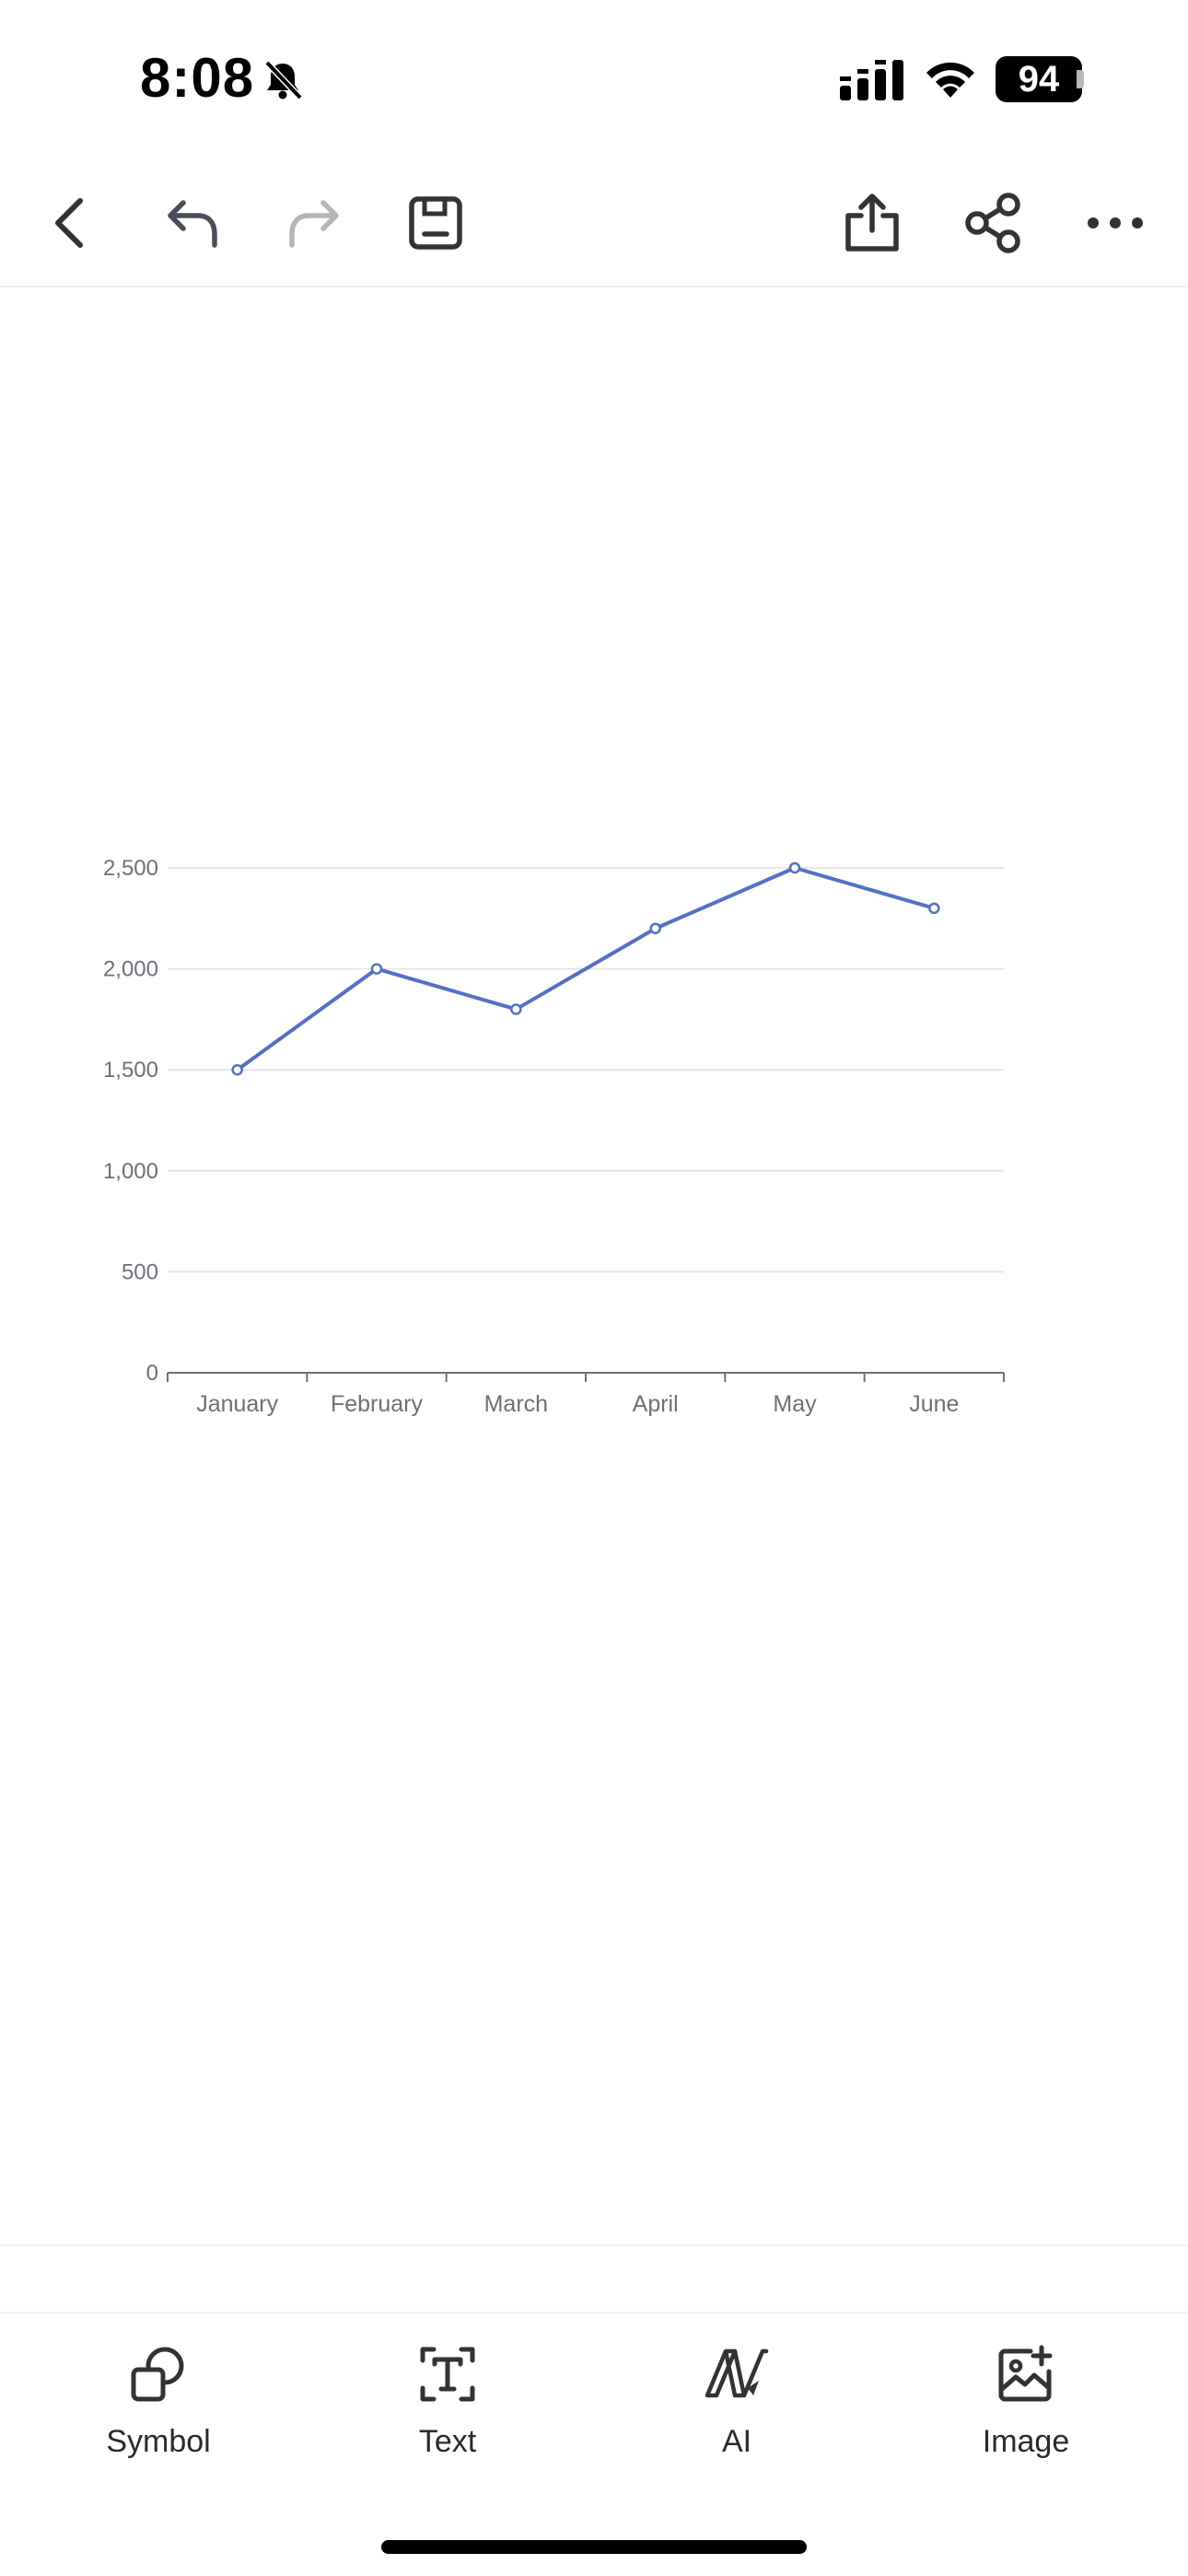  What do you see at coordinates (516, 1404) in the screenshot?
I see `x-tick-label: March` at bounding box center [516, 1404].